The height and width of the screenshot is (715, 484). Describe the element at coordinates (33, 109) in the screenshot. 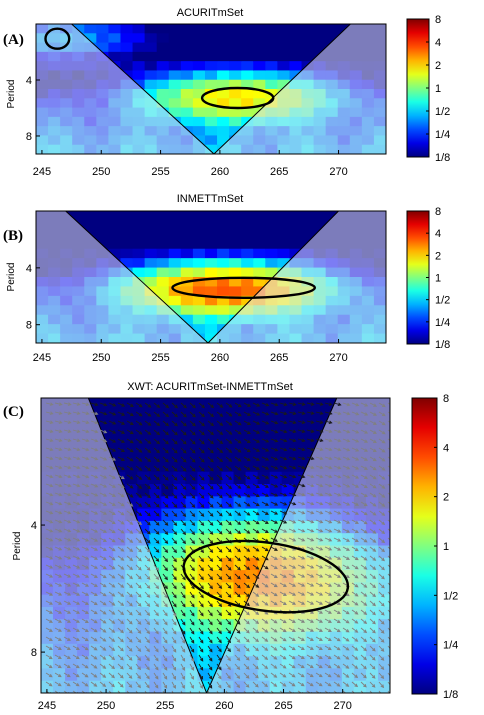

I see `y-tick-labels-a: 48` at that location.